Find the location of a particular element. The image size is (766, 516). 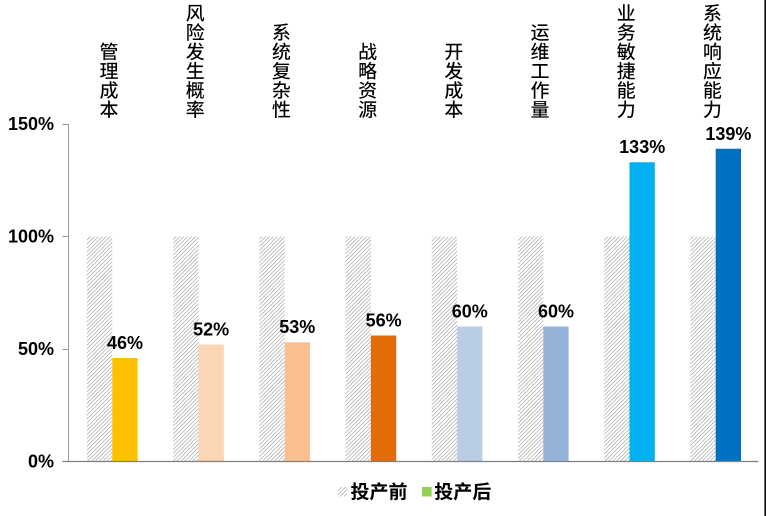

svg-text: 56% is located at coordinates (384, 321).